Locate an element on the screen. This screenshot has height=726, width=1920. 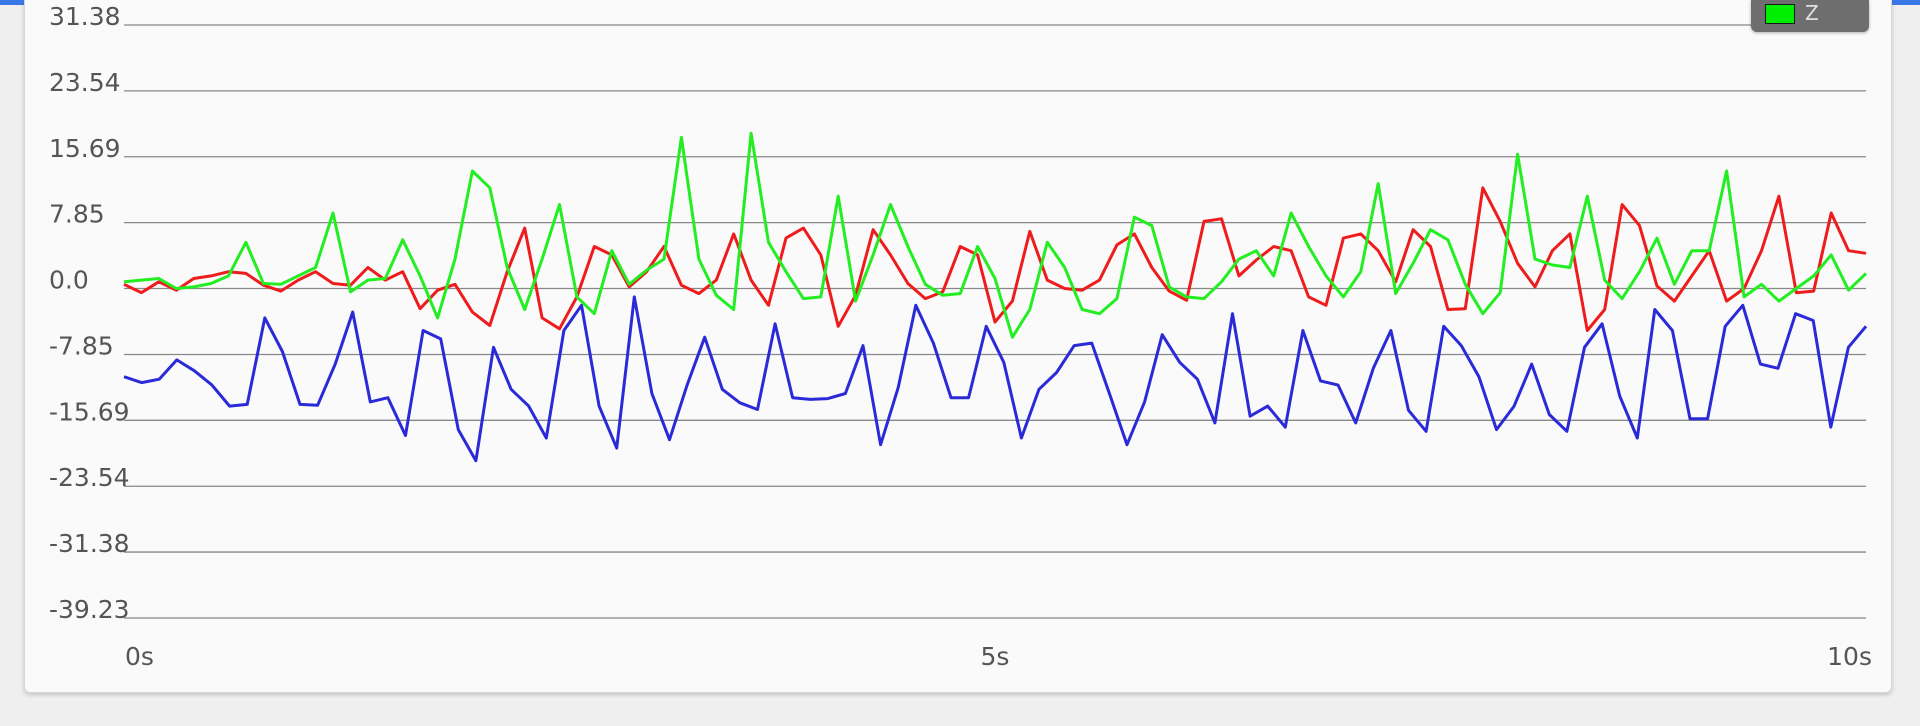
legend: Z is located at coordinates (1810, 16).